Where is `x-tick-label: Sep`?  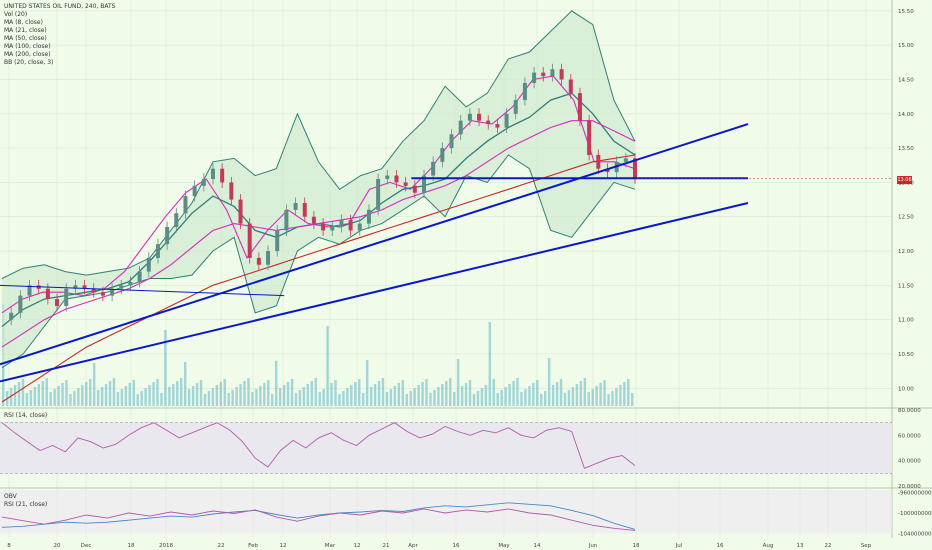 x-tick-label: Sep is located at coordinates (866, 546).